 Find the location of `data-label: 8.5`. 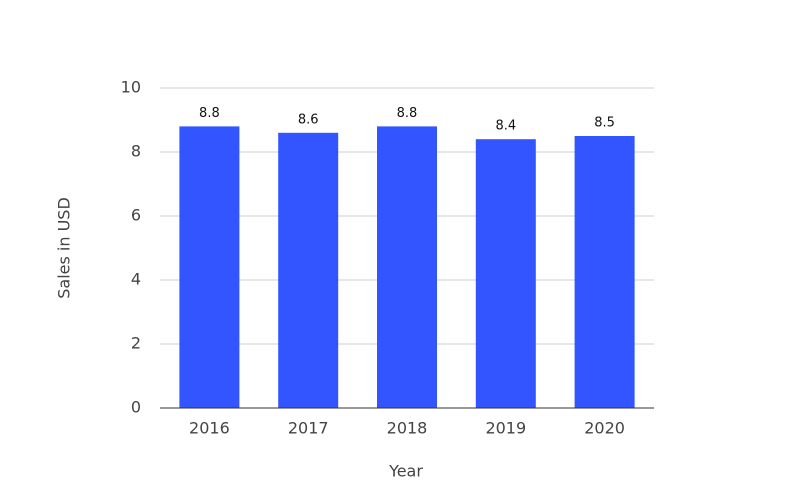

data-label: 8.5 is located at coordinates (604, 123).